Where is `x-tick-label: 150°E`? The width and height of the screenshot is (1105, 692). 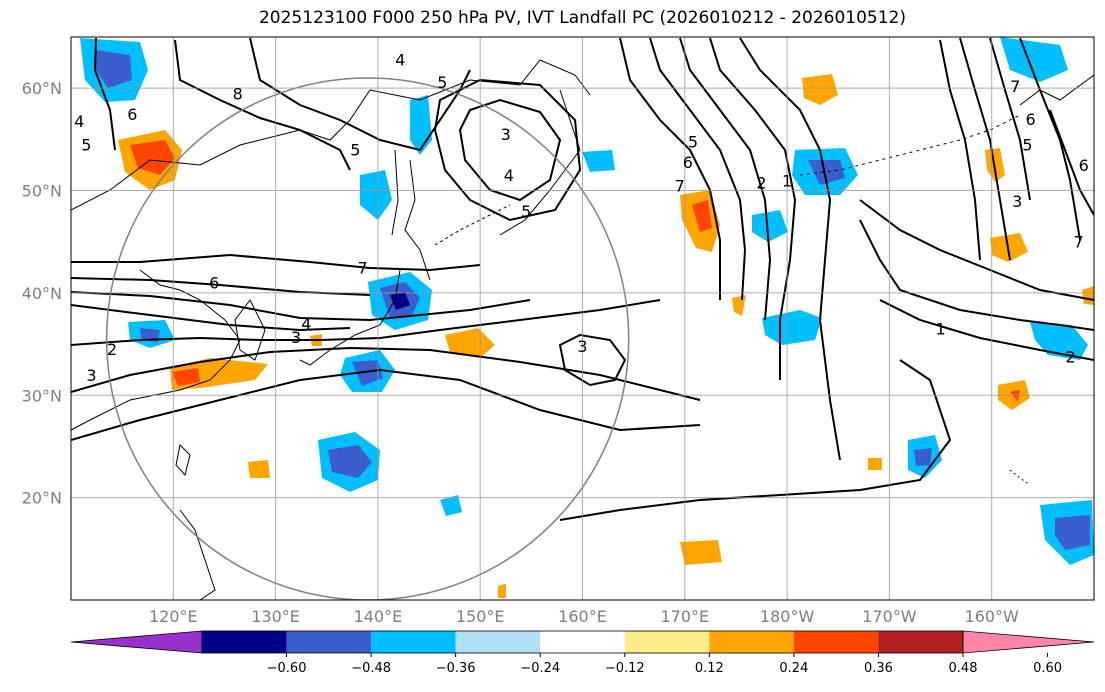
x-tick-label: 150°E is located at coordinates (480, 616).